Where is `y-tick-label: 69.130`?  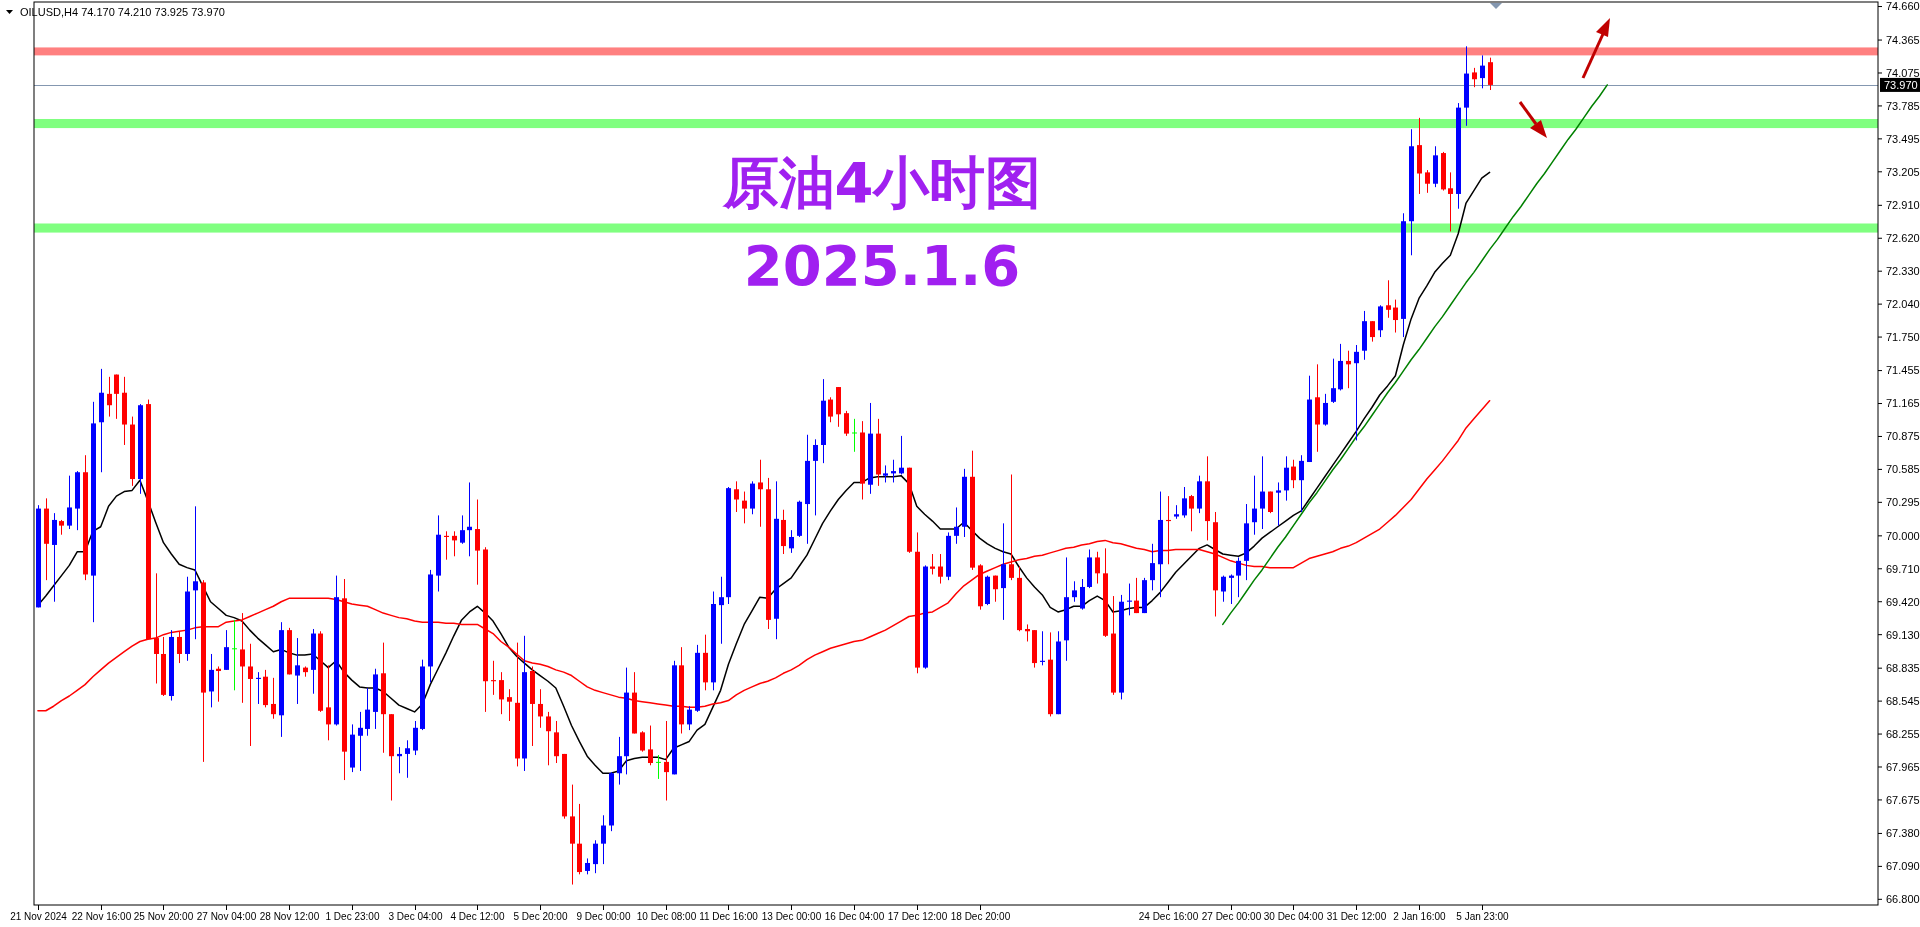 y-tick-label: 69.130 is located at coordinates (1903, 634).